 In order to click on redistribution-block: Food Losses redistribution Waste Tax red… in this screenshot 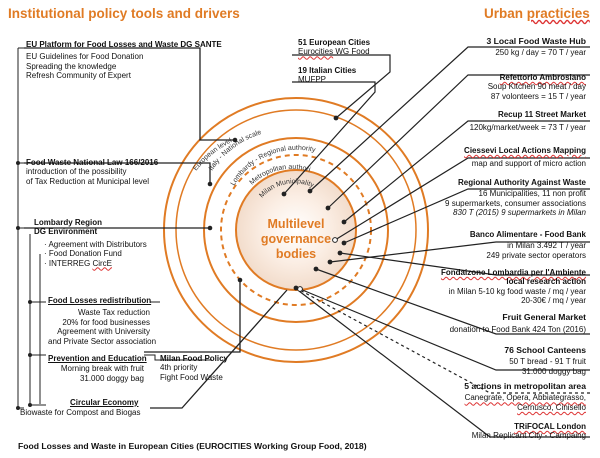, I will do `click(102, 321)`.